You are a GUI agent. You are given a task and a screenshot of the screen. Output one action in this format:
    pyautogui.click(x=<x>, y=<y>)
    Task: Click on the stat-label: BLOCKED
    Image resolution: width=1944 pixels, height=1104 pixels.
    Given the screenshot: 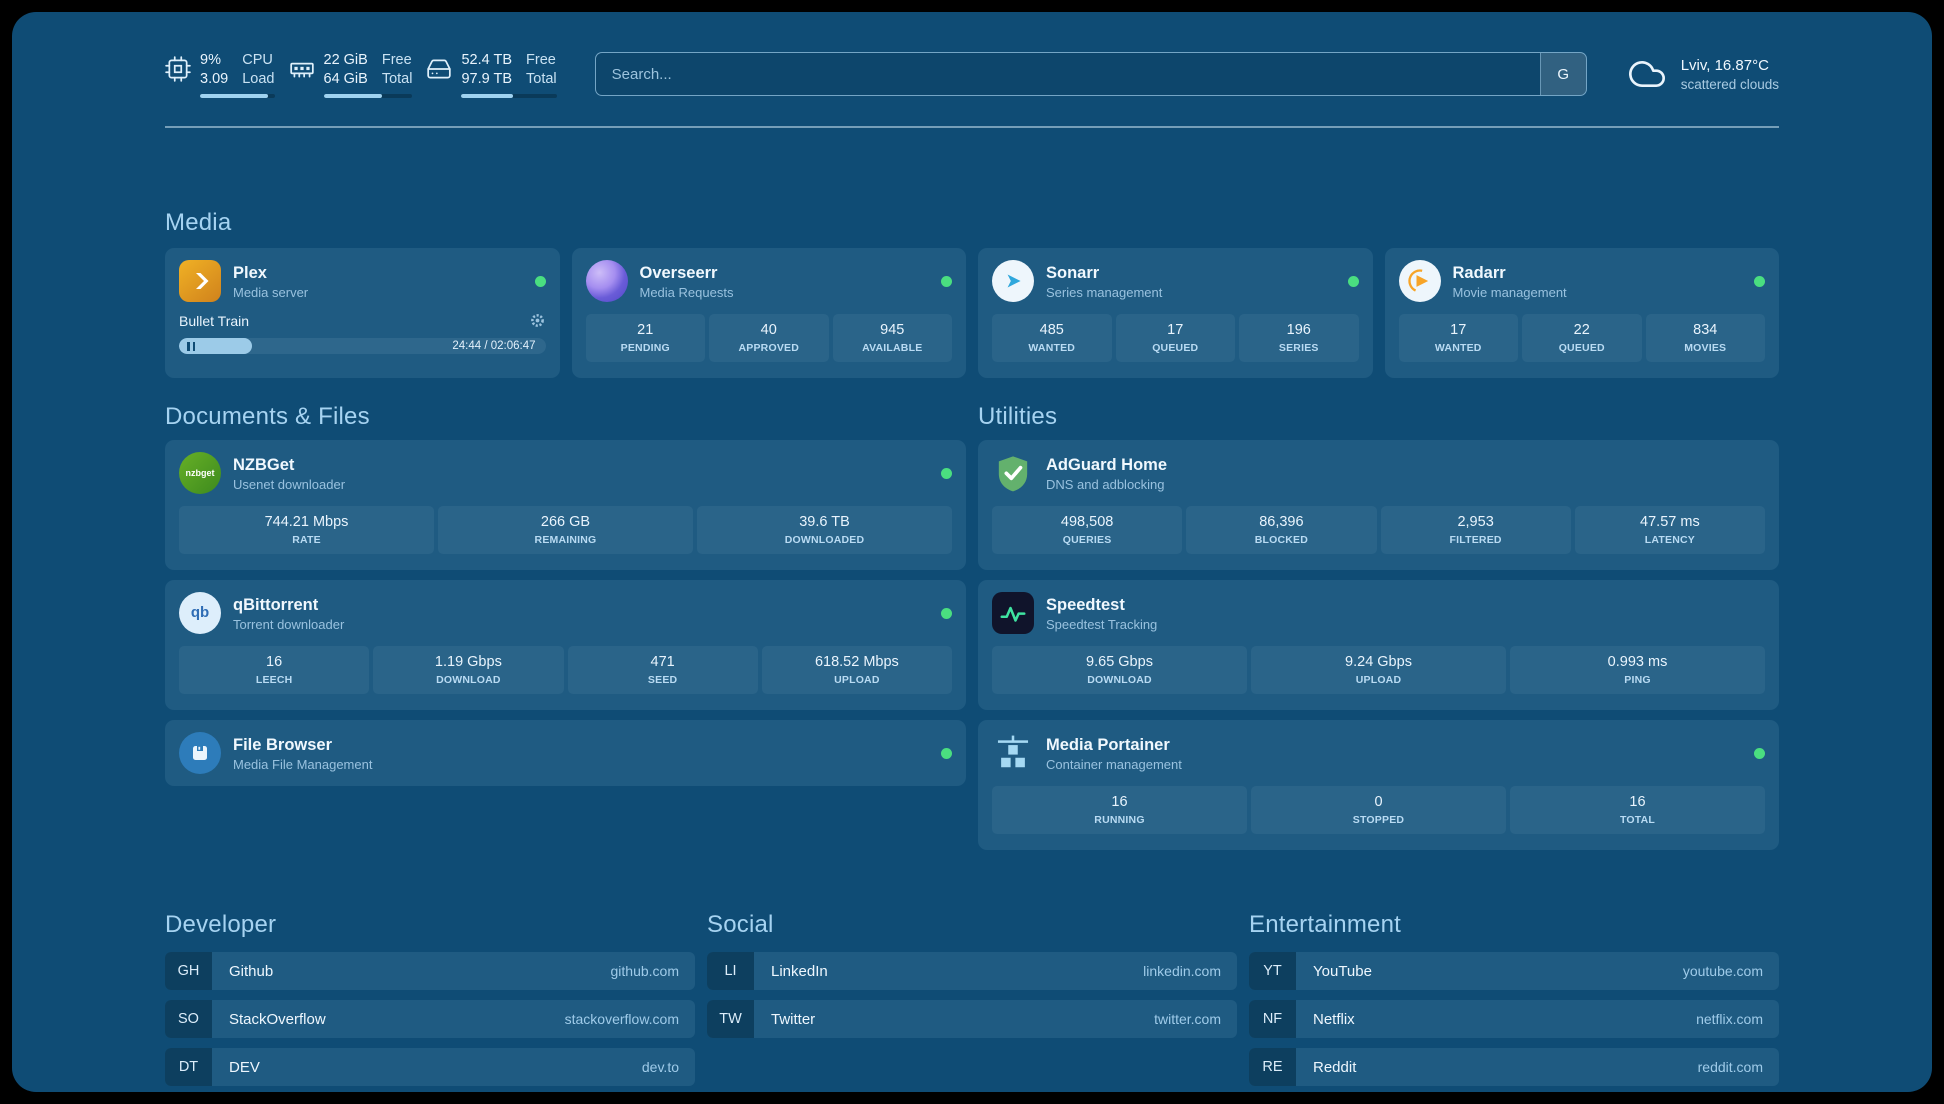 What is the action you would take?
    pyautogui.click(x=1281, y=540)
    